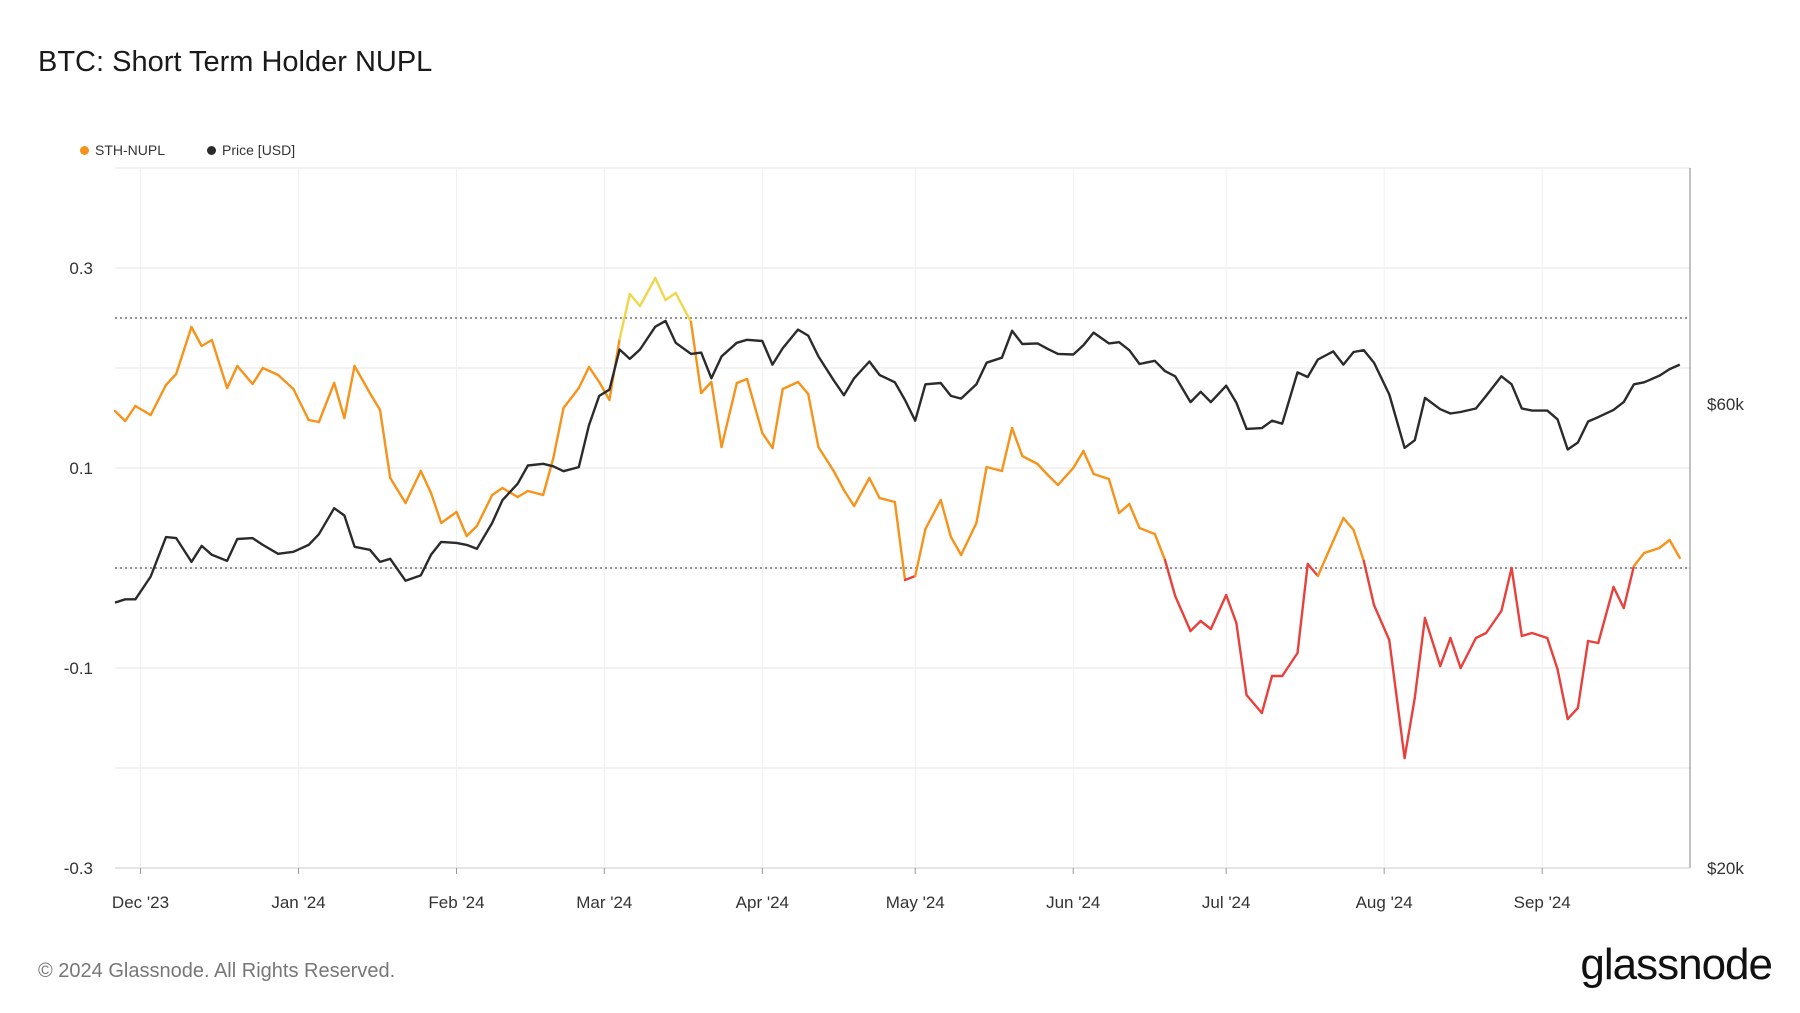 The height and width of the screenshot is (1013, 1800). I want to click on x-tick-label: Jul '24, so click(1226, 902).